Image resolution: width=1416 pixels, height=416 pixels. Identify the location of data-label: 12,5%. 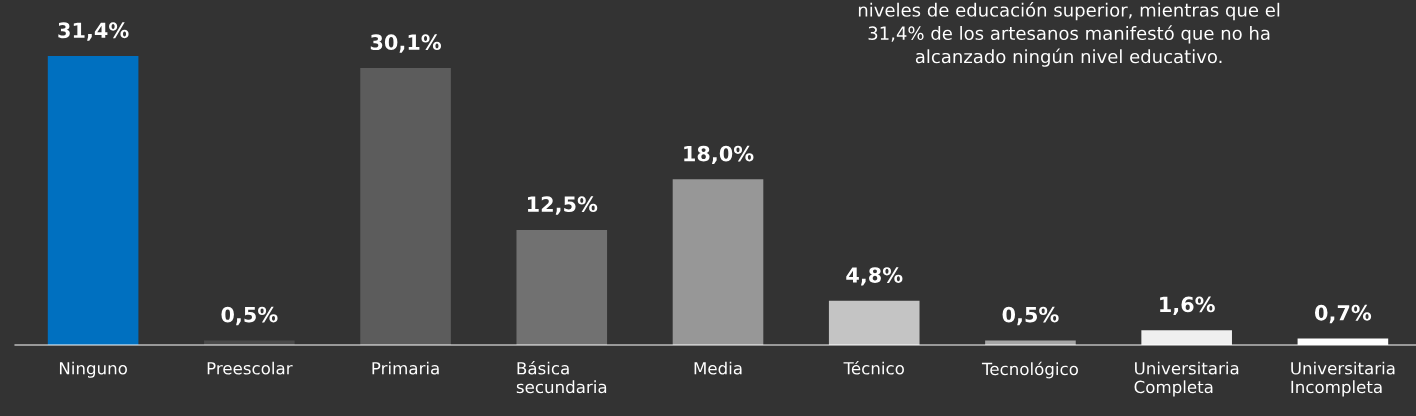
(562, 205).